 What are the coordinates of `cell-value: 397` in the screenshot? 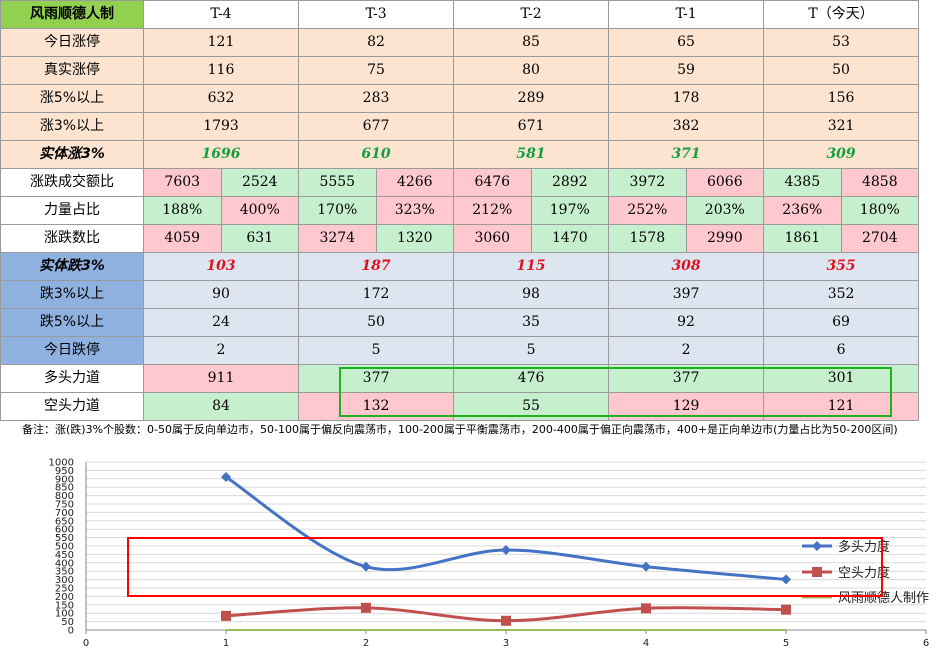 It's located at (686, 294).